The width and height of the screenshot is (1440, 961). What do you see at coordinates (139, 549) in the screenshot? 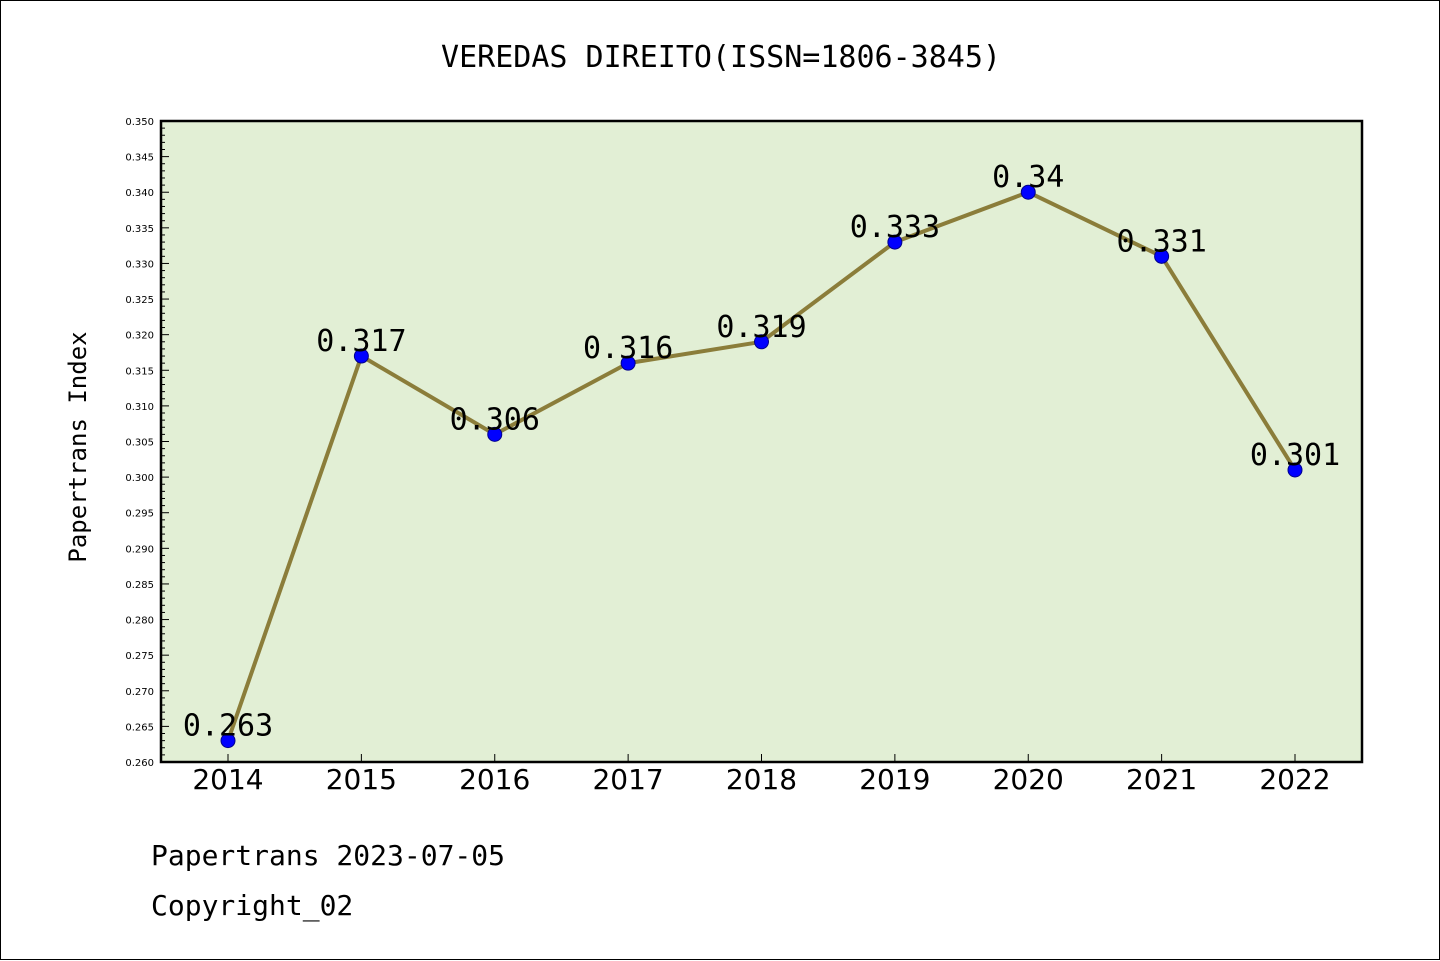
I see `y-tick-label: 0.290` at bounding box center [139, 549].